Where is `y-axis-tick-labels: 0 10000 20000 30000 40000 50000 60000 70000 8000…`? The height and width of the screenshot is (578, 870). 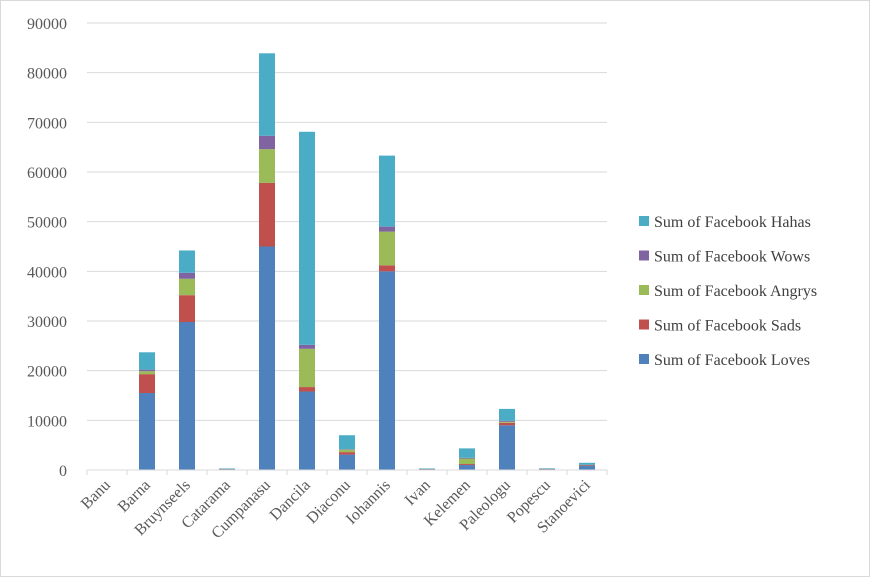
y-axis-tick-labels: 0 10000 20000 30000 40000 50000 60000 70000 8000… is located at coordinates (47, 248).